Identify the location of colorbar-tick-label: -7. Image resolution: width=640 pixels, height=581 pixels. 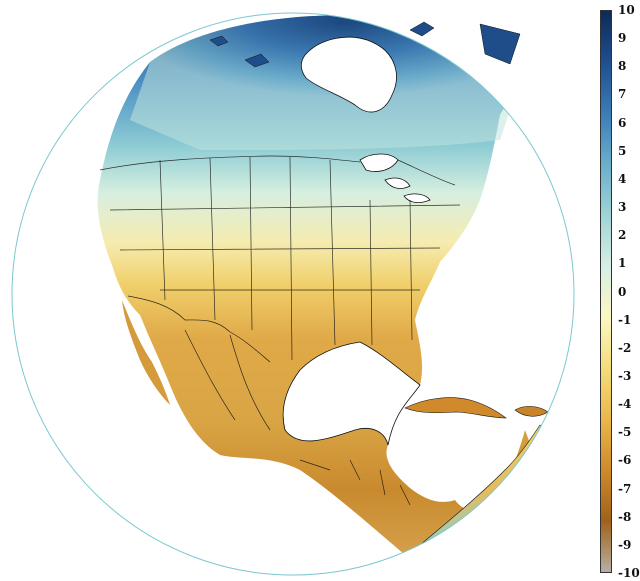
(625, 488).